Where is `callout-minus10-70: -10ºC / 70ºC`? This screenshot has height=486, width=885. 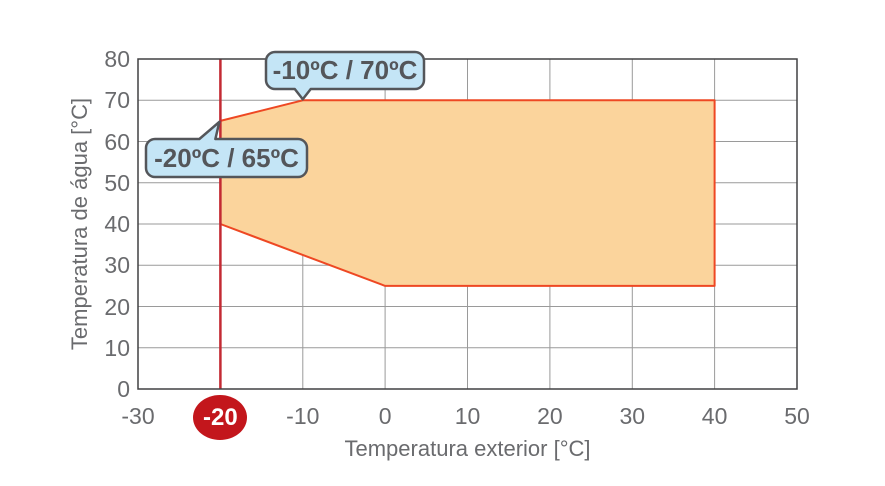 callout-minus10-70: -10ºC / 70ºC is located at coordinates (345, 70).